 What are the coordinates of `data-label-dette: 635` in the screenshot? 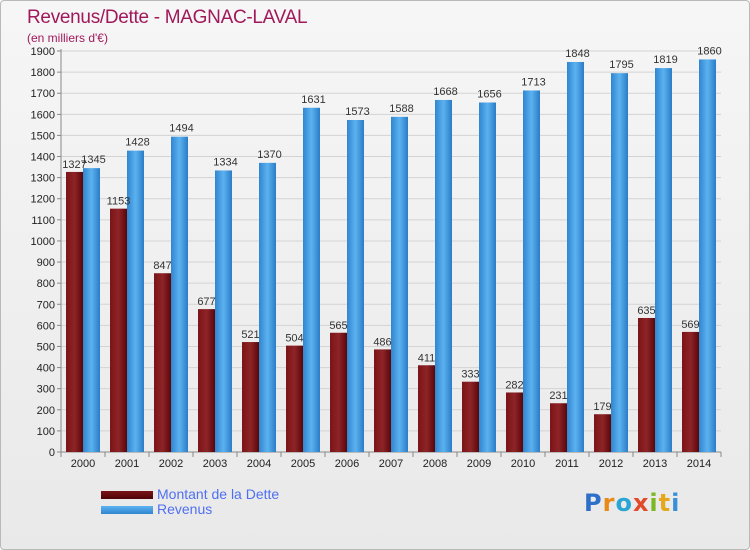 It's located at (646, 311).